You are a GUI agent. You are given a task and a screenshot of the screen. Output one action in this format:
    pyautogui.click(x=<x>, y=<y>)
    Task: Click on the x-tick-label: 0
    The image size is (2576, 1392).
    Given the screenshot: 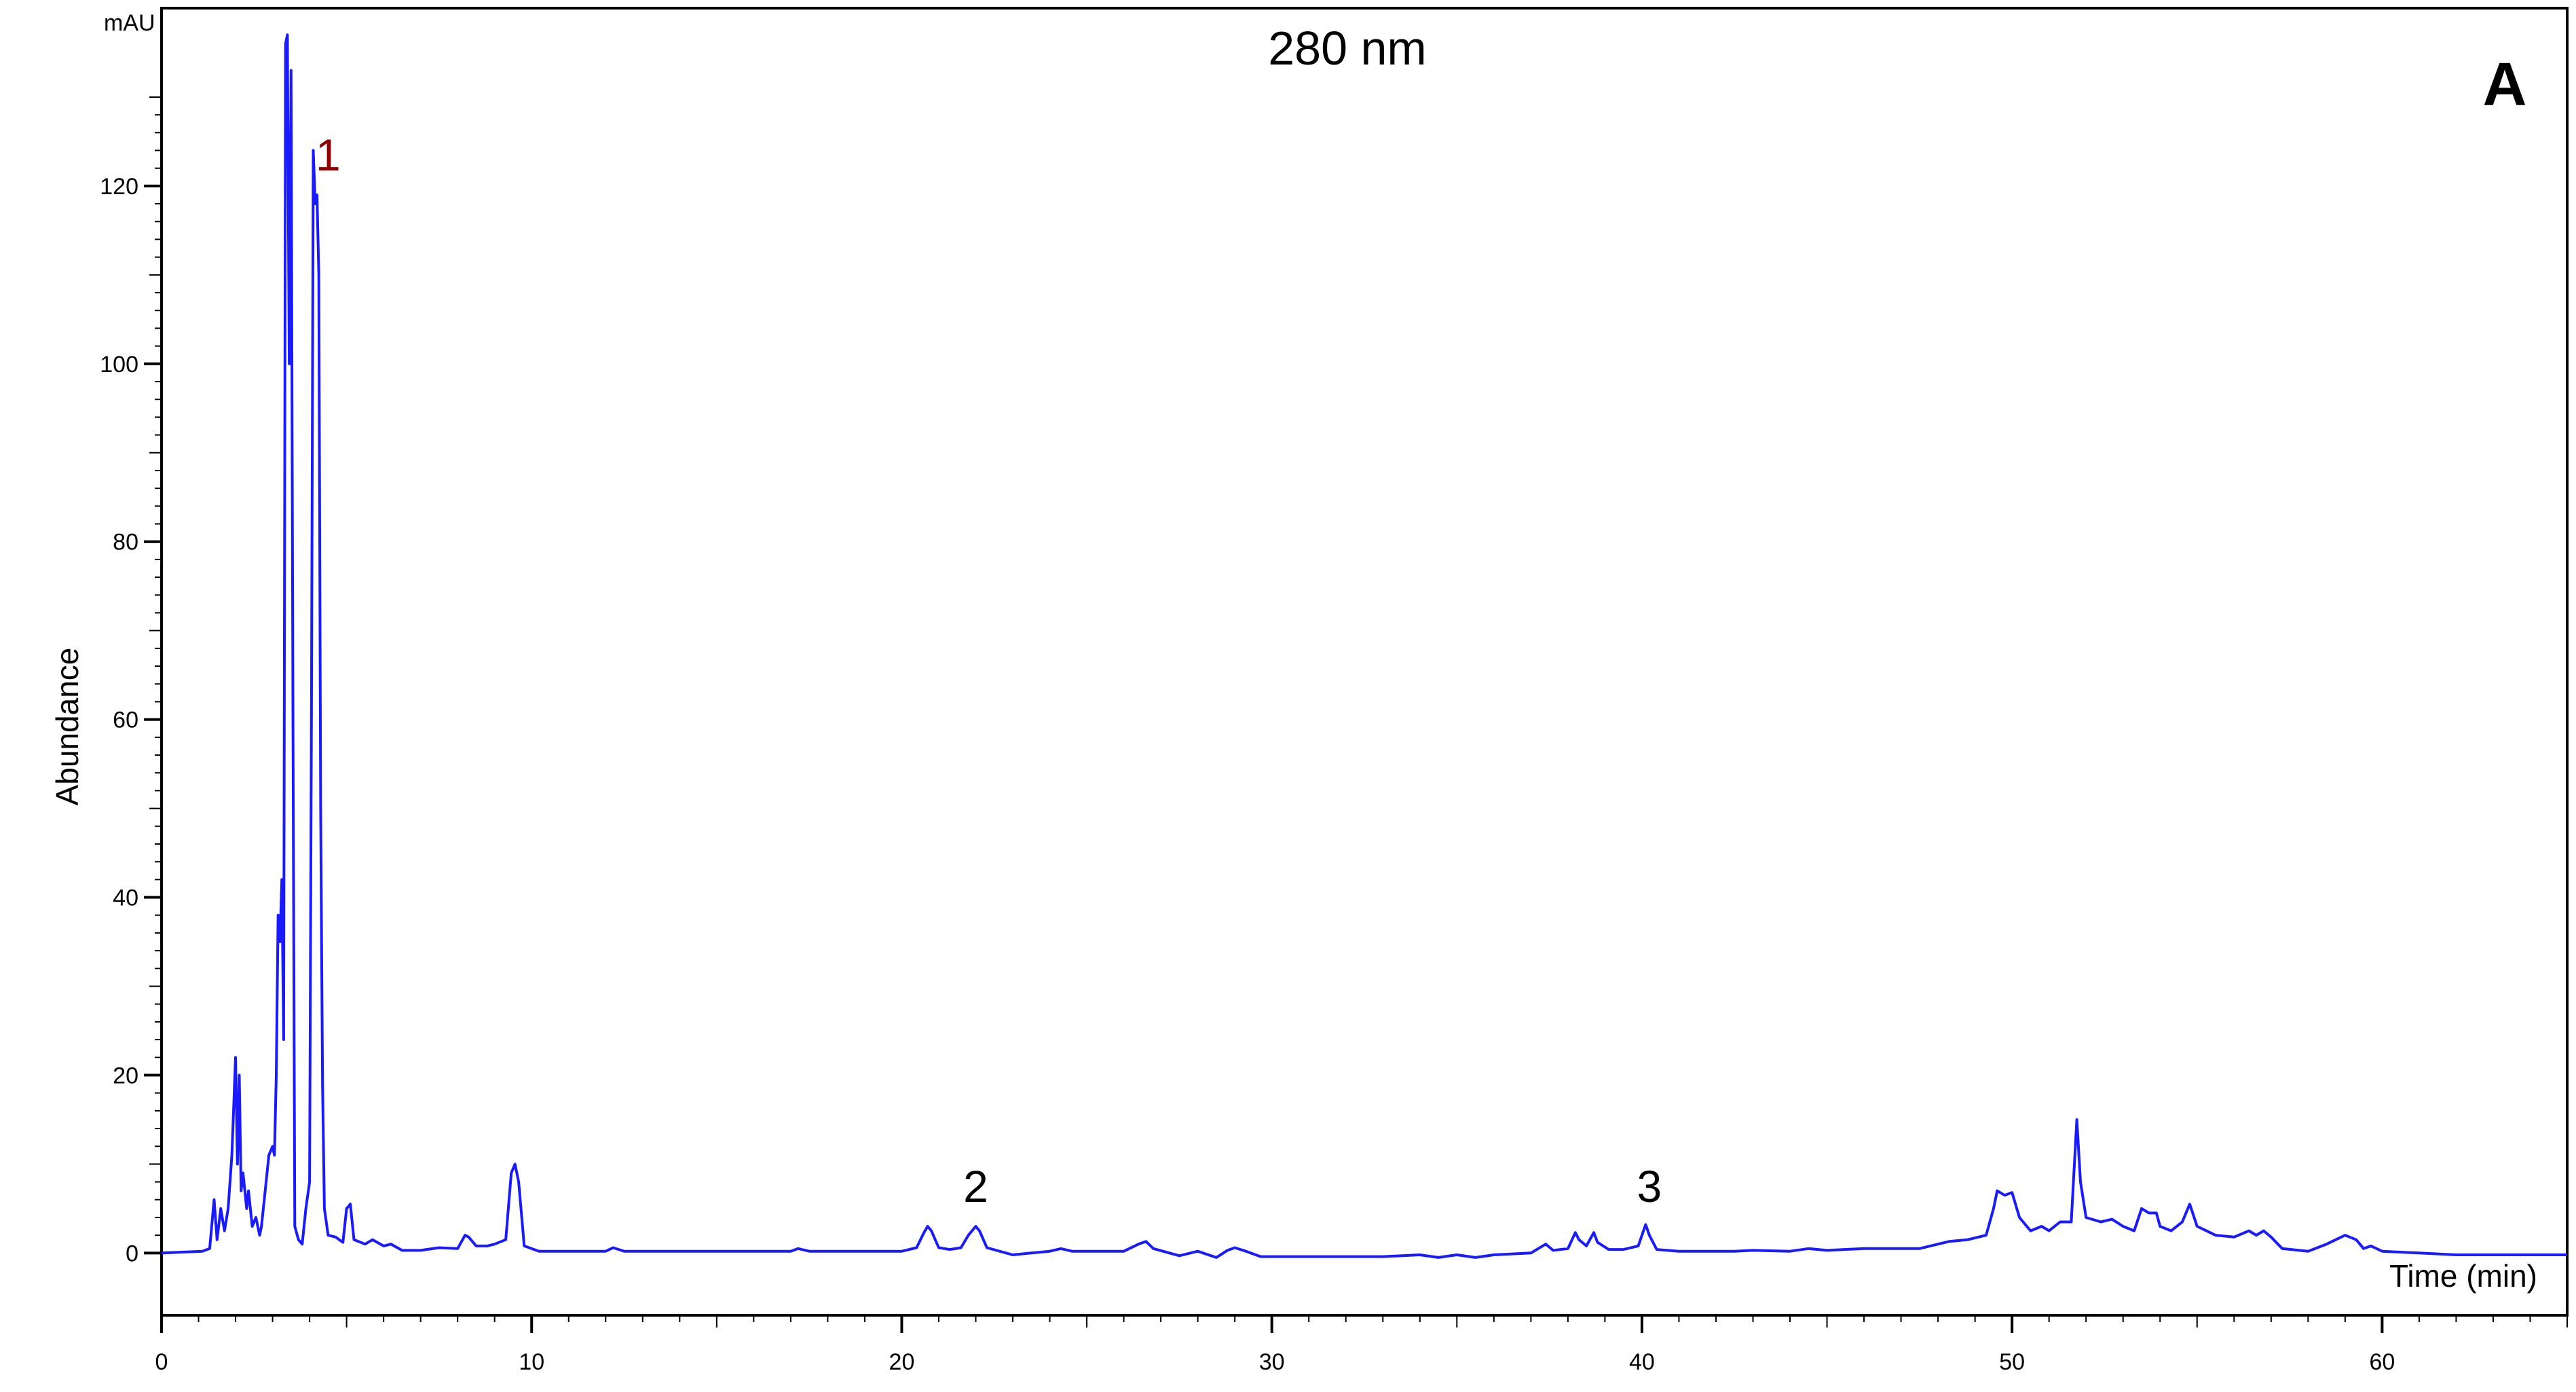 What is the action you would take?
    pyautogui.click(x=162, y=1362)
    